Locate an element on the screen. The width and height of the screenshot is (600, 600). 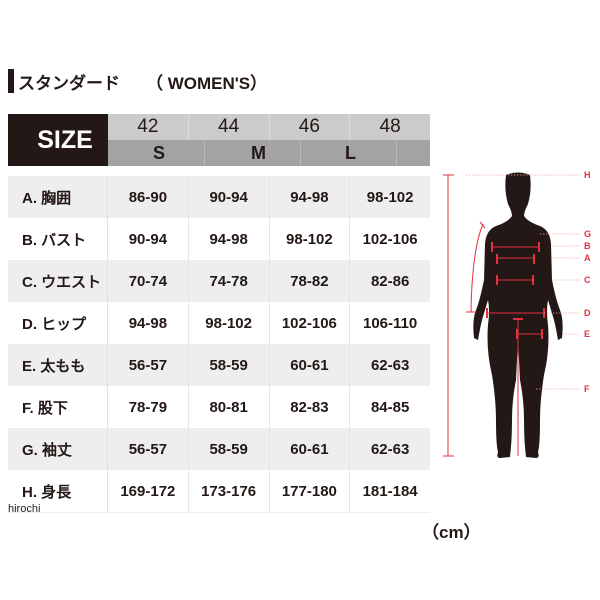
table-cell: 84-85 is located at coordinates (390, 407).